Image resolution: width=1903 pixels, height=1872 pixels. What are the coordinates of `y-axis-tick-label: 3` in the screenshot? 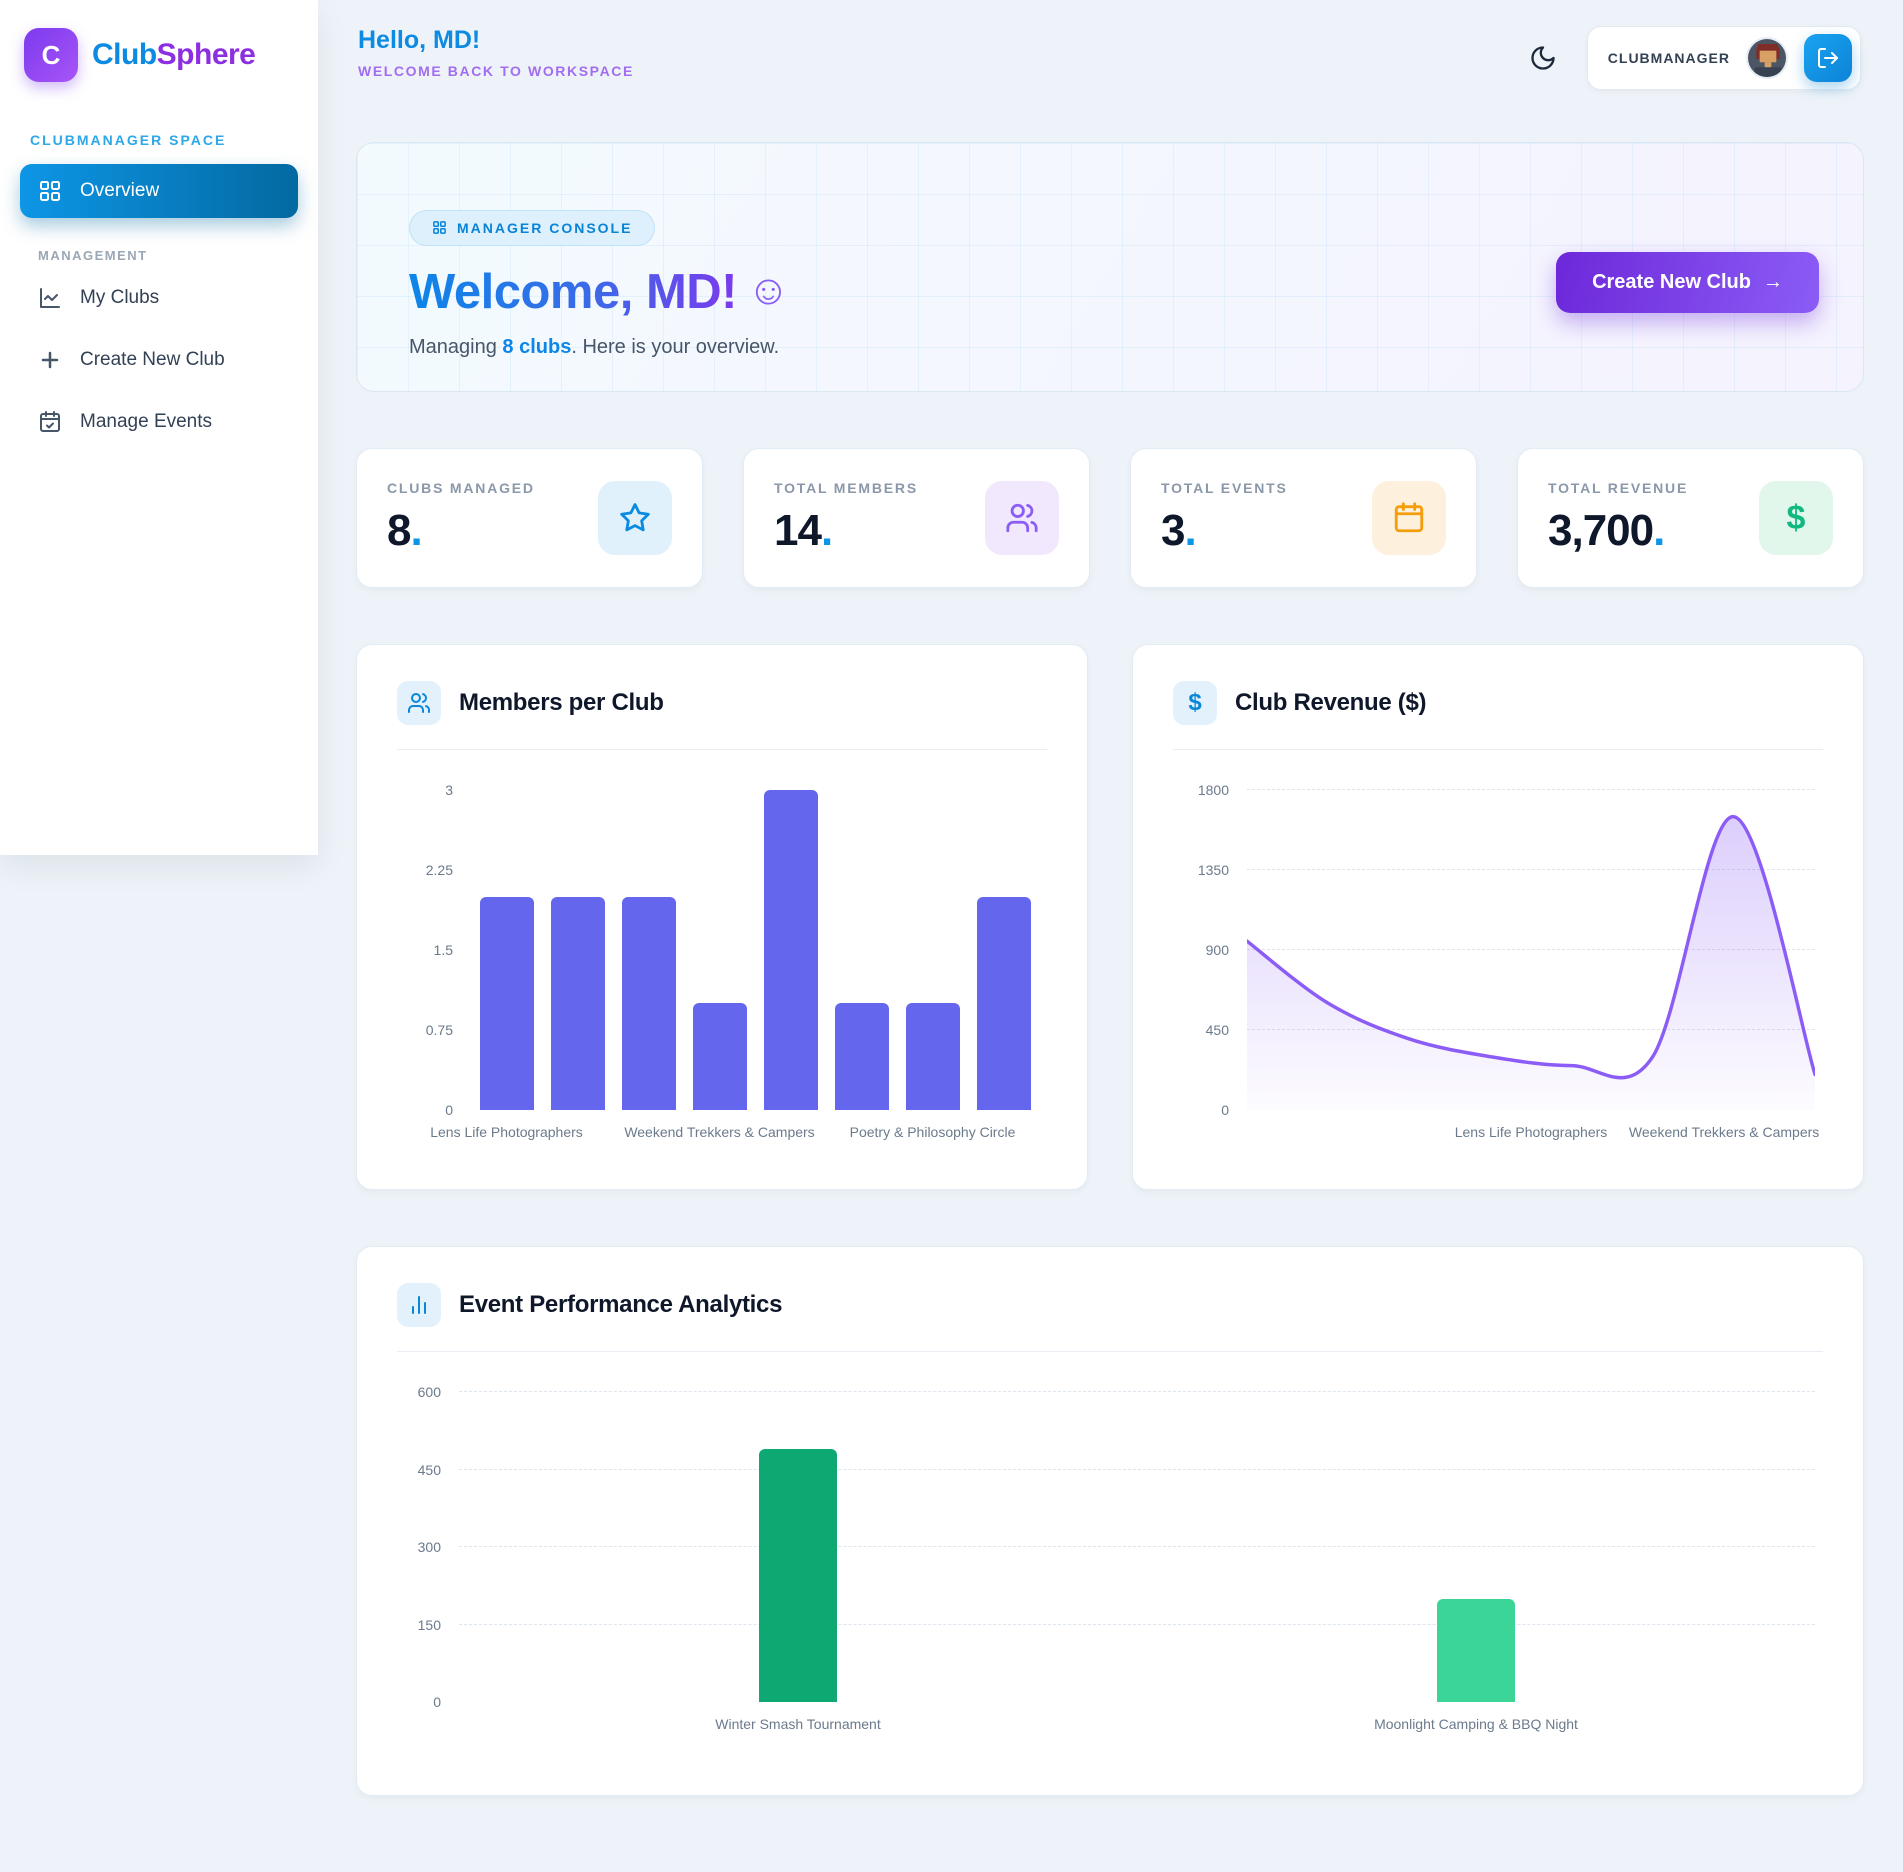 It's located at (449, 790).